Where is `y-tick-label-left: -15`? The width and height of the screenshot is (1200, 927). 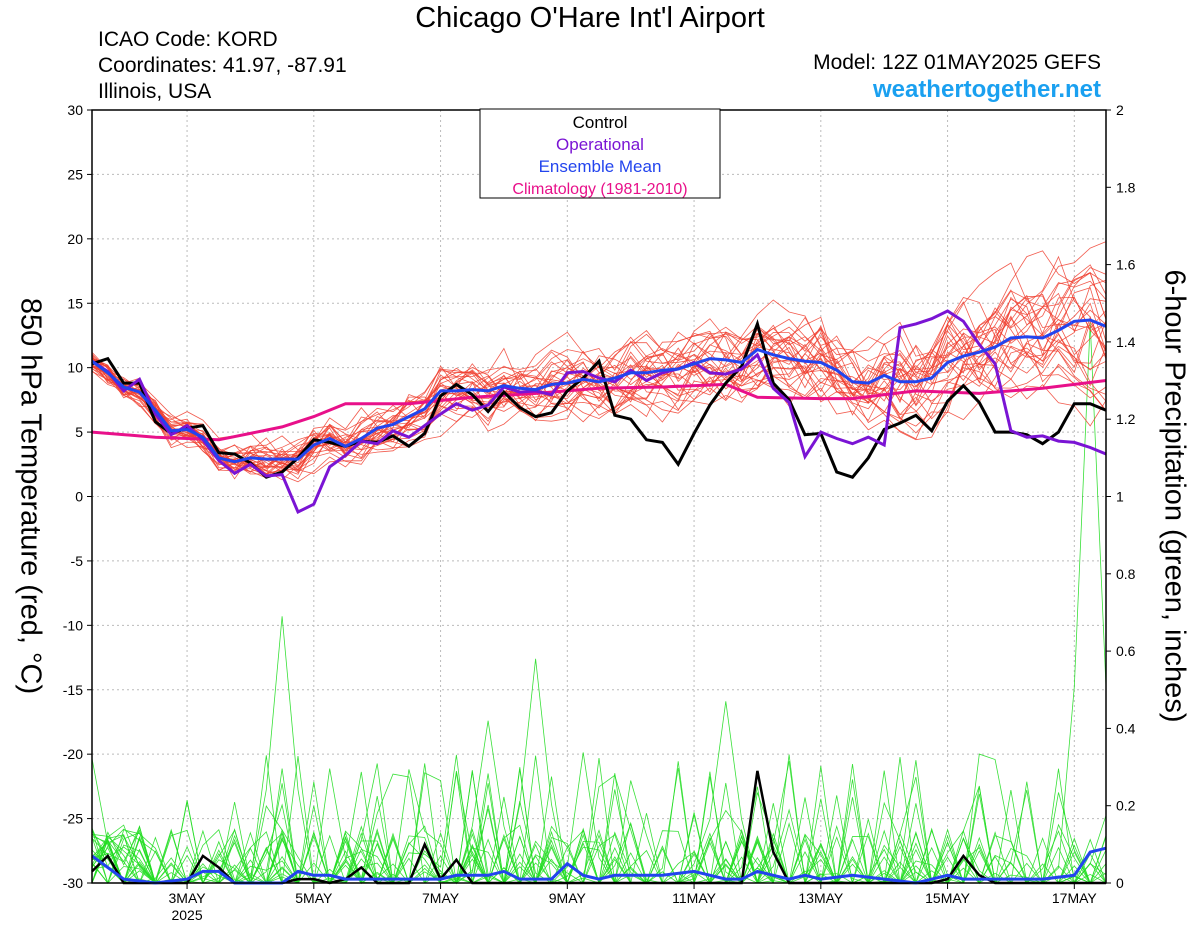
y-tick-label-left: -15 is located at coordinates (73, 690).